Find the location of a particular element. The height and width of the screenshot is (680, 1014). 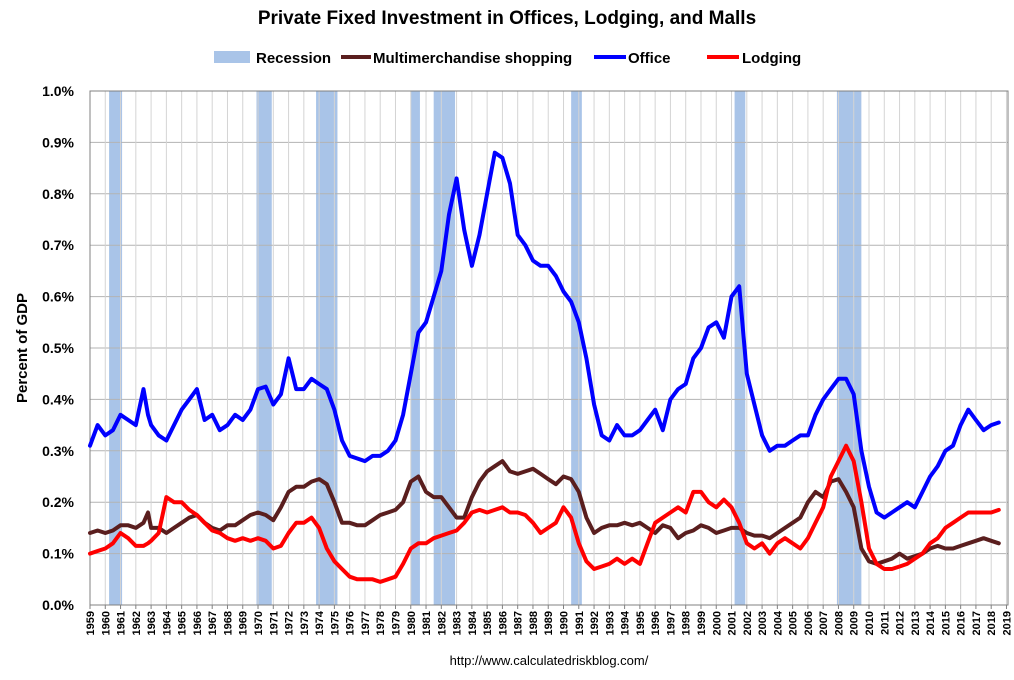

y-tick-label: 0.5% is located at coordinates (58, 348).